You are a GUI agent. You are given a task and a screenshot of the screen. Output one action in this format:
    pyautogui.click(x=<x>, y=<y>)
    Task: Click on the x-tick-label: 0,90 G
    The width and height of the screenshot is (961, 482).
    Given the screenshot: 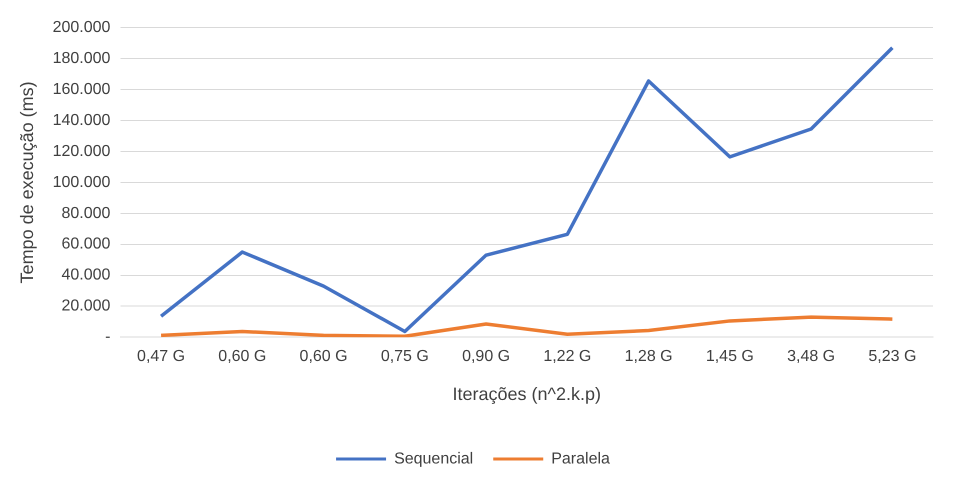 What is the action you would take?
    pyautogui.click(x=486, y=357)
    